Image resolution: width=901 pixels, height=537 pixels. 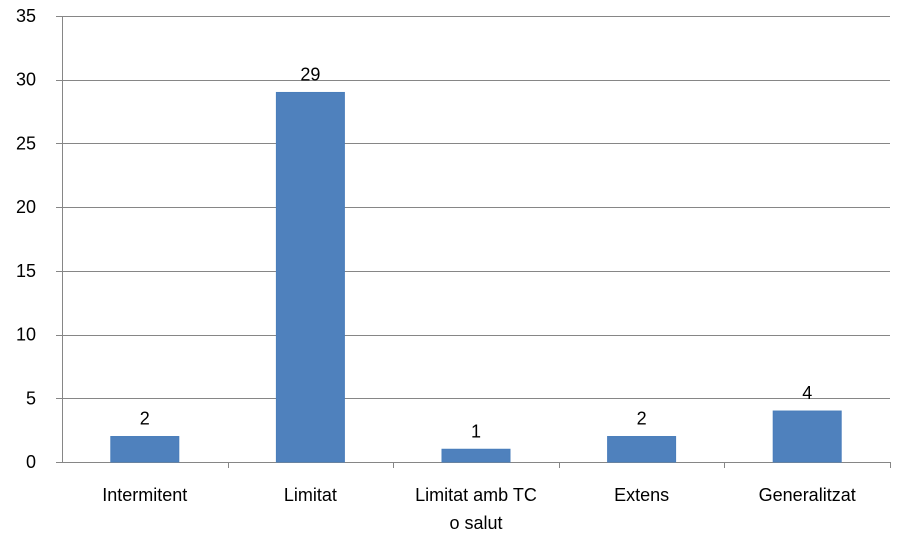 What do you see at coordinates (476, 431) in the screenshot?
I see `data-label-2: 1` at bounding box center [476, 431].